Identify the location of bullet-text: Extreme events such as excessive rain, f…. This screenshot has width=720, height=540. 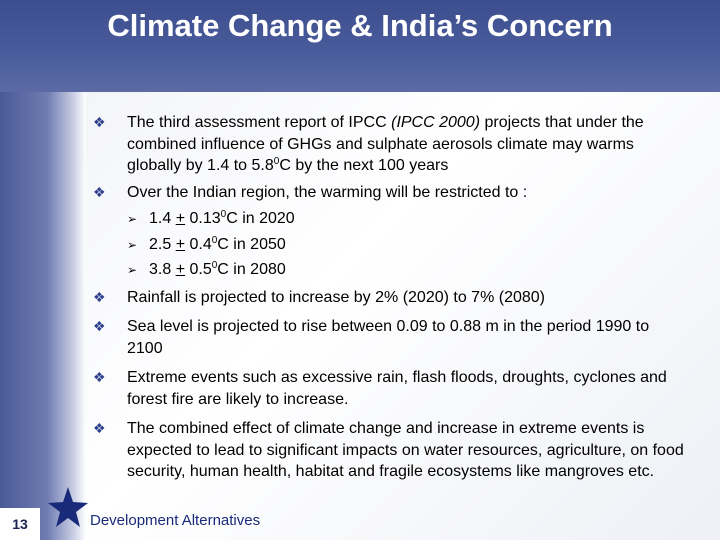
(397, 388).